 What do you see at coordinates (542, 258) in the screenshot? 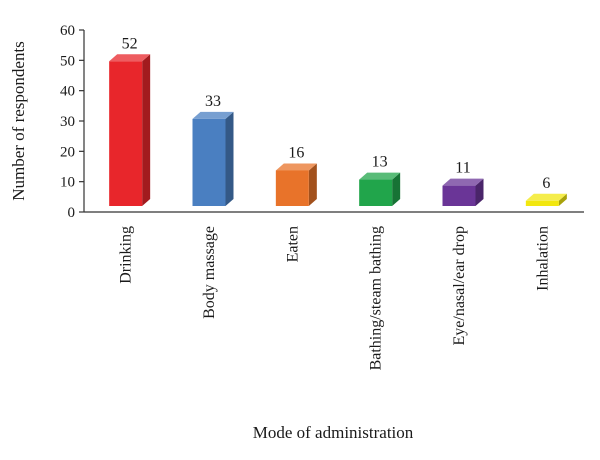
I see `category-label: Inhalation` at bounding box center [542, 258].